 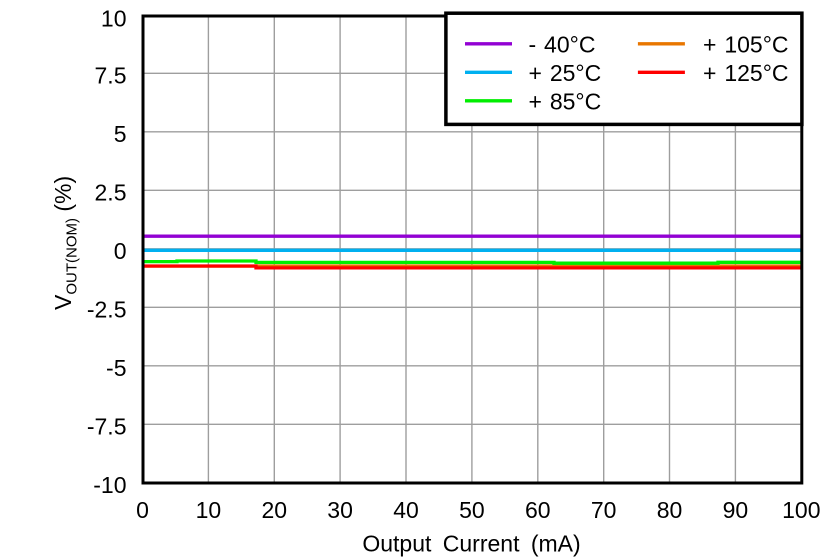 What do you see at coordinates (801, 510) in the screenshot?
I see `svg-text: 100` at bounding box center [801, 510].